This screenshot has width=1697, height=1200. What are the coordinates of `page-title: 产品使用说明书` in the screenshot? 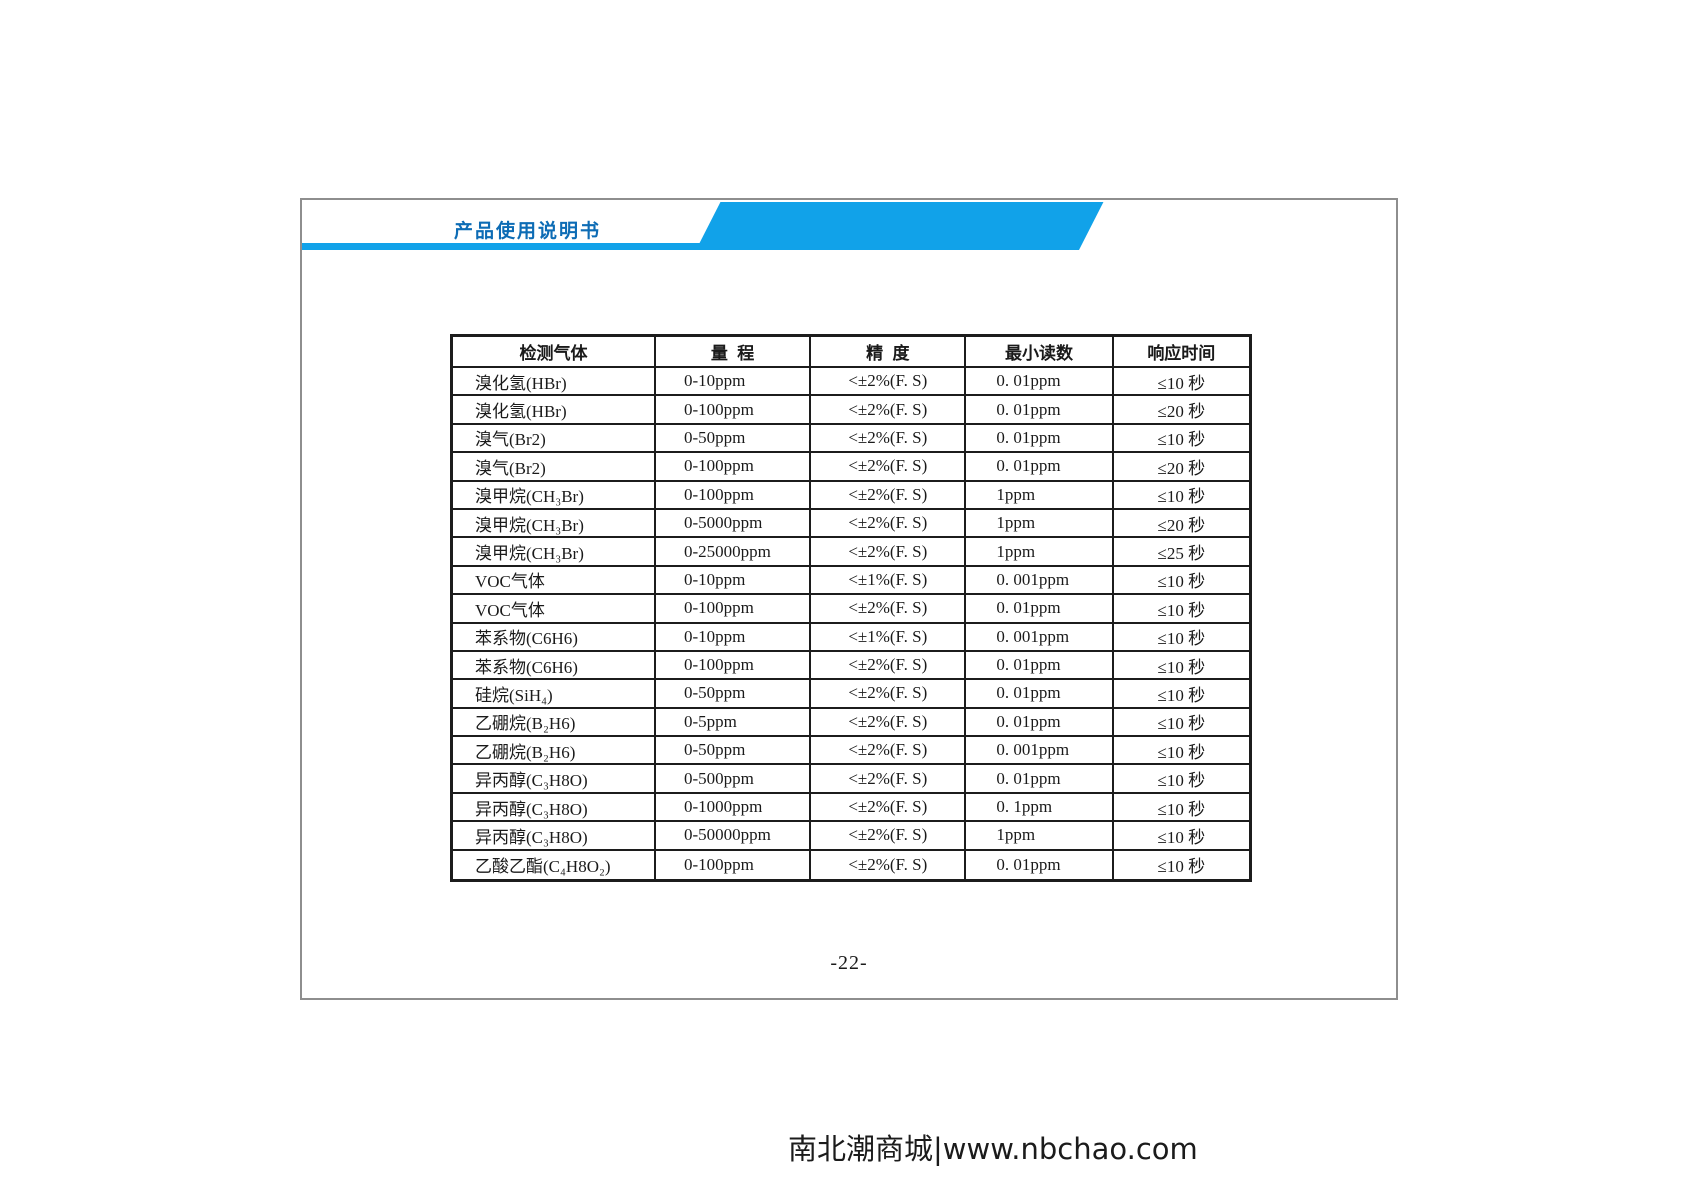 It's located at (528, 231).